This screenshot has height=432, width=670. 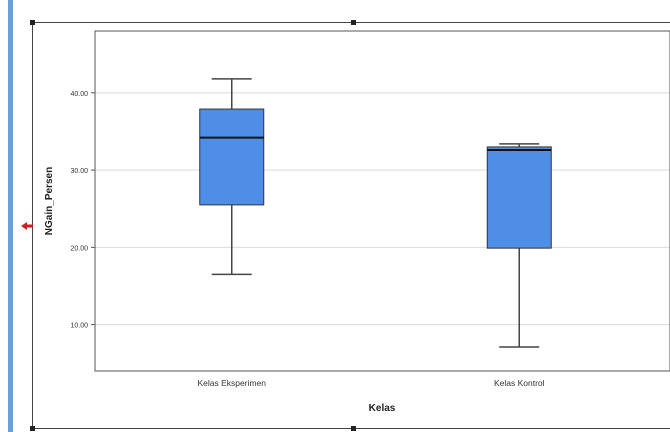 I want to click on y-axis-ticks: 10.00 20.00 30.00 40.00, so click(x=82, y=210).